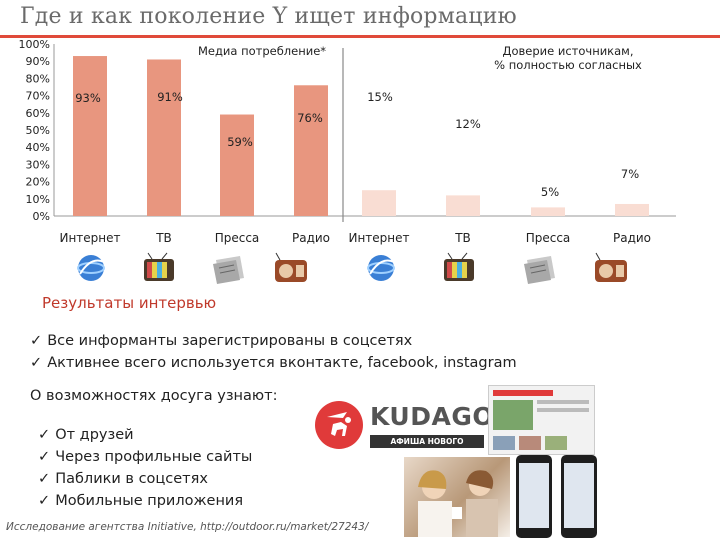  I want to click on interview-heading: Результаты интервью, so click(129, 303).